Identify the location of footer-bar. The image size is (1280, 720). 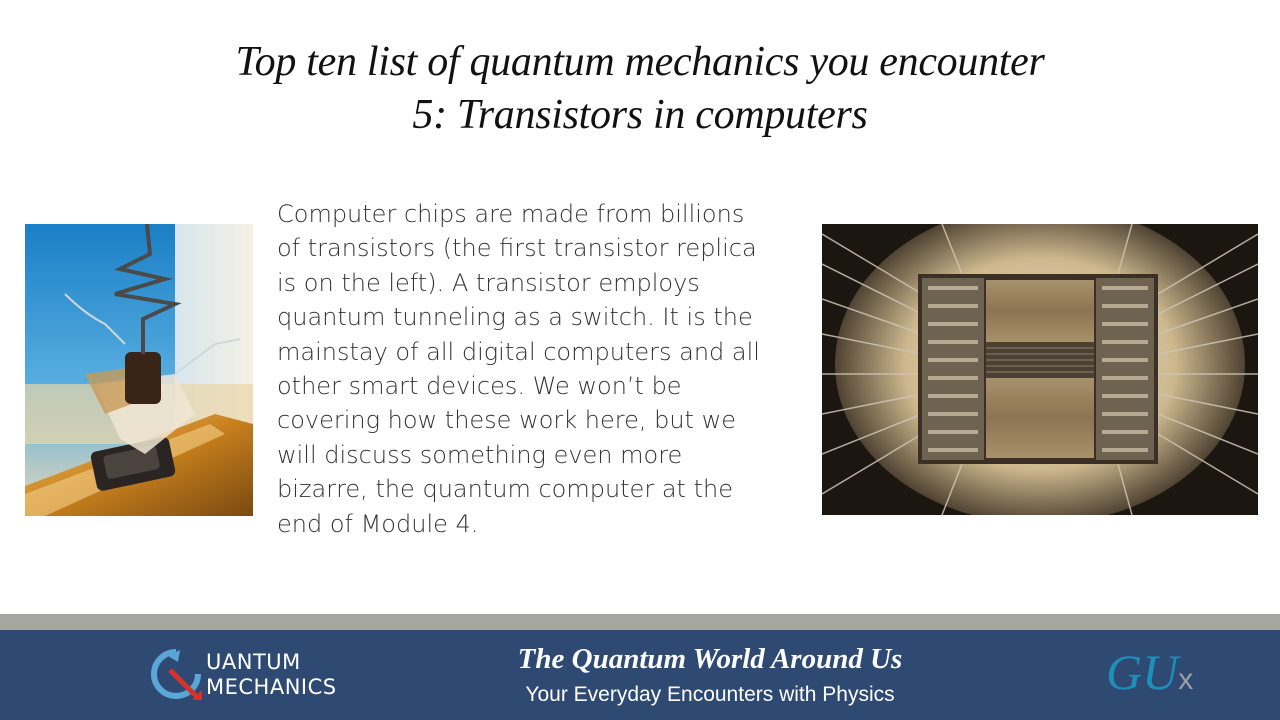
(640, 675).